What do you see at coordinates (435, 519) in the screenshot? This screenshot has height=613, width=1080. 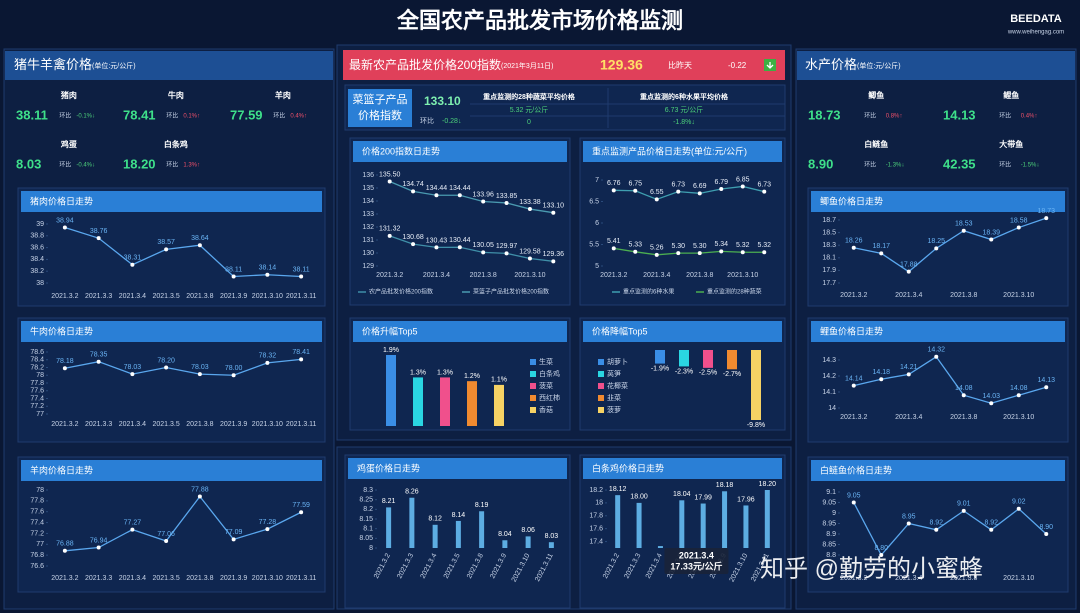 I see `data-label: 8.12` at bounding box center [435, 519].